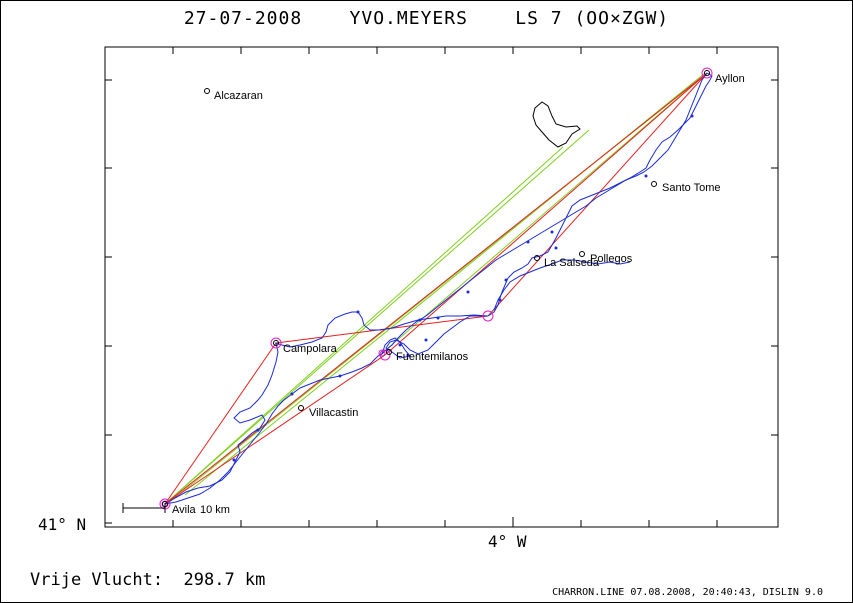  Describe the element at coordinates (238, 96) in the screenshot. I see `place-label-alcazaran: Alcazaran` at that location.